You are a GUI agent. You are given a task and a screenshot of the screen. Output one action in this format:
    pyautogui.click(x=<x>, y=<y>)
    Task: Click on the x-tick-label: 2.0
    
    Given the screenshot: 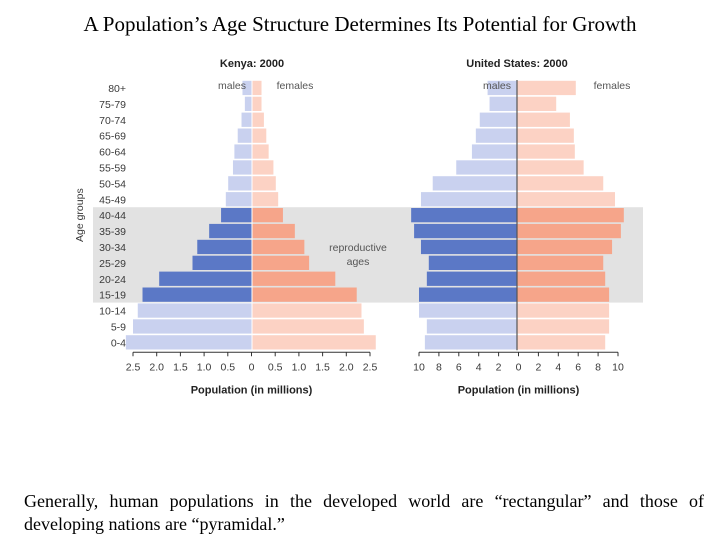 What is the action you would take?
    pyautogui.click(x=156, y=367)
    